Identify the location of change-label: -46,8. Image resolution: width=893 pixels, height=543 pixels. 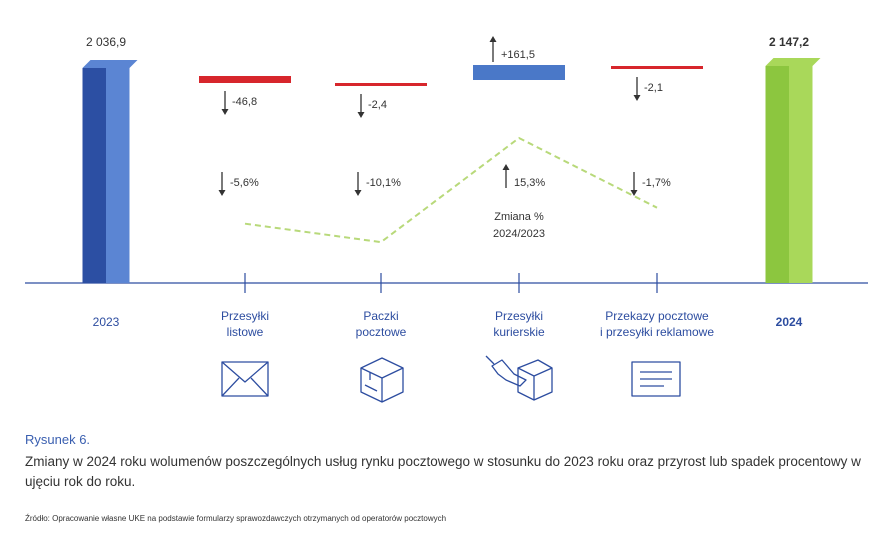
(244, 102).